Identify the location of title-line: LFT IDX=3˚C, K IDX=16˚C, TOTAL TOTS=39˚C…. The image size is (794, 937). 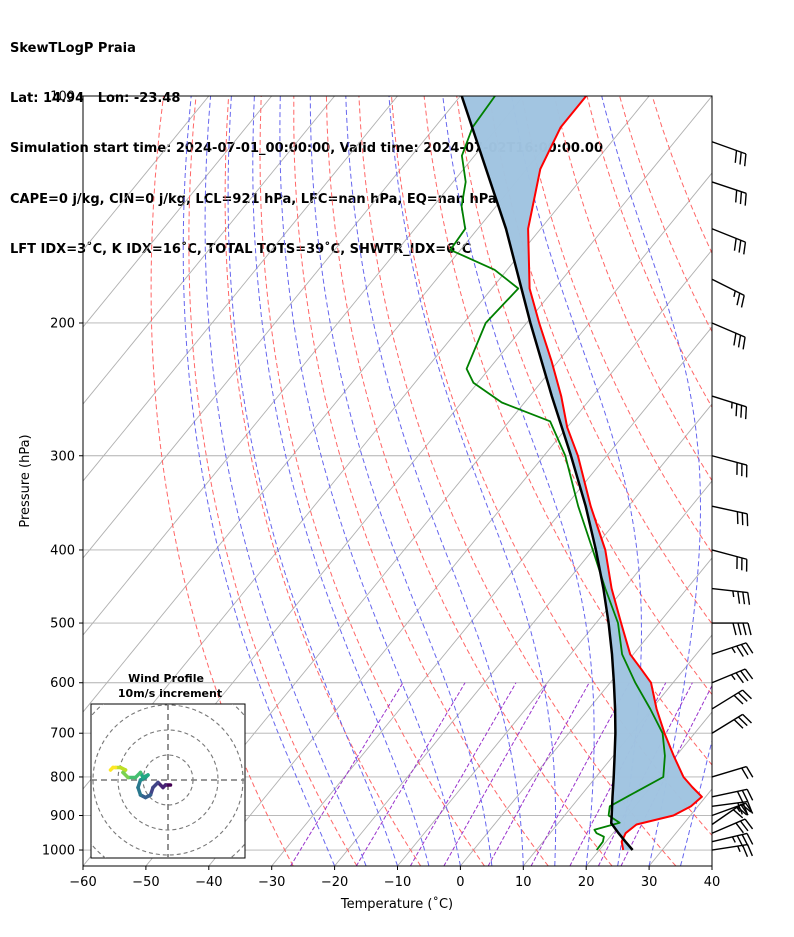
(241, 250).